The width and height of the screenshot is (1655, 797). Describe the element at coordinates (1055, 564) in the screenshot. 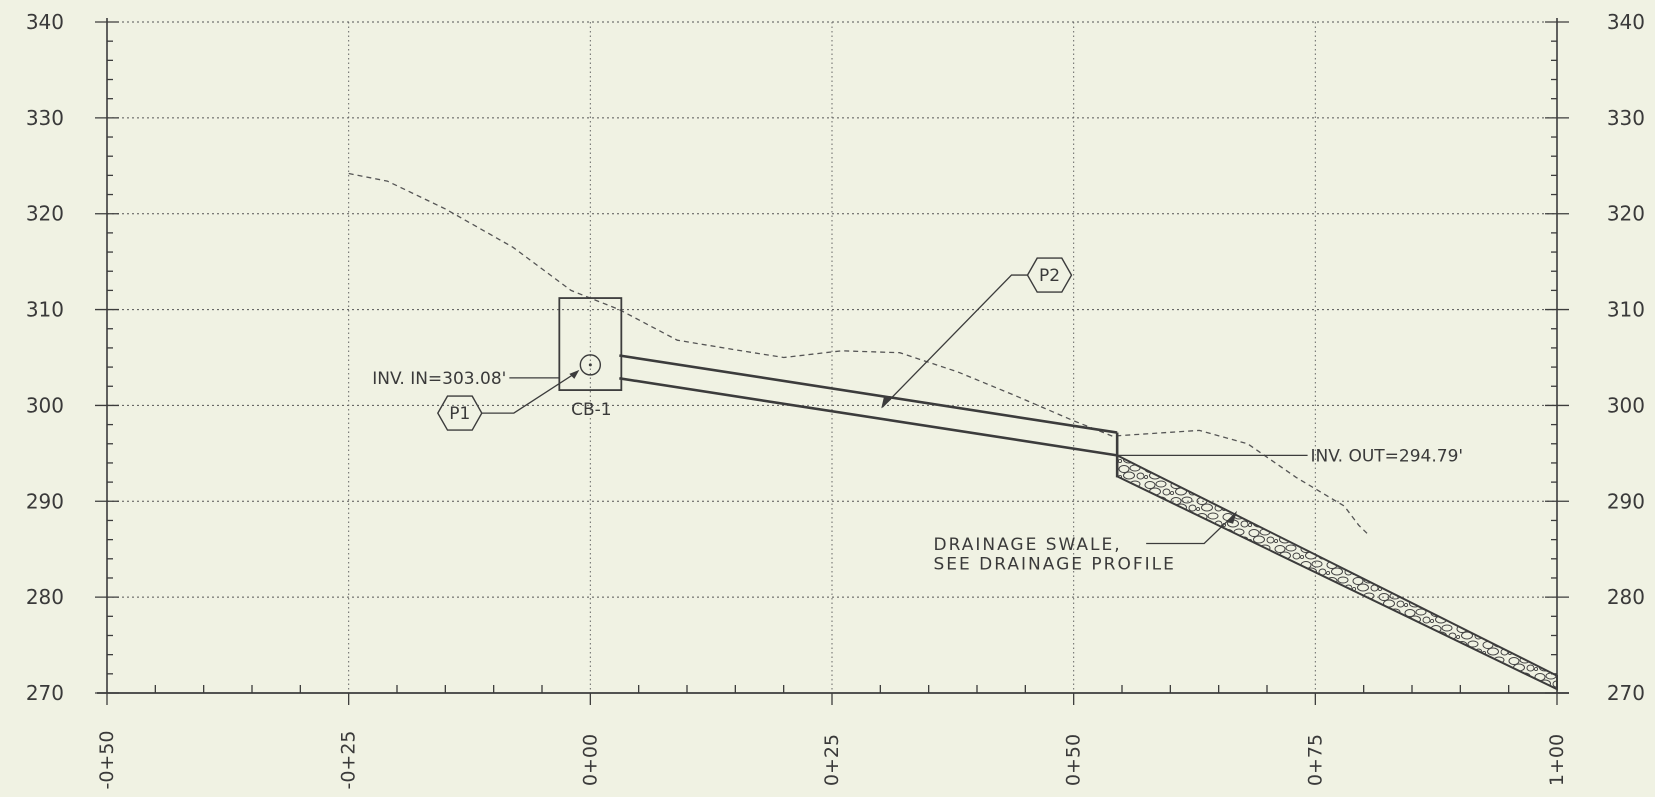

I see `swale-note-line-2: SEE DRAINAGE PROFILE` at that location.